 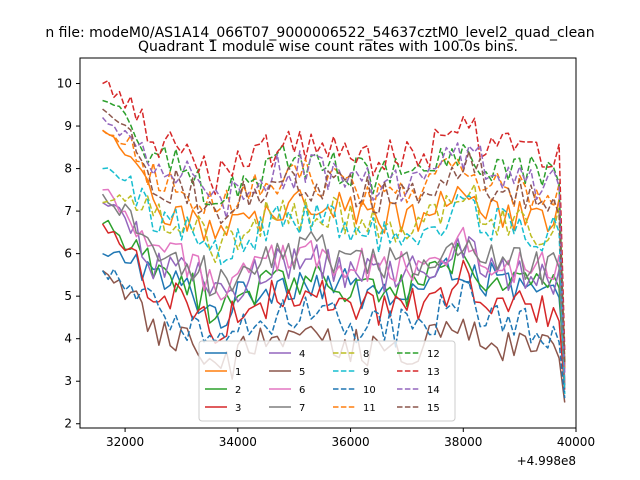 What do you see at coordinates (238, 372) in the screenshot?
I see `legend-label-1: 1` at bounding box center [238, 372].